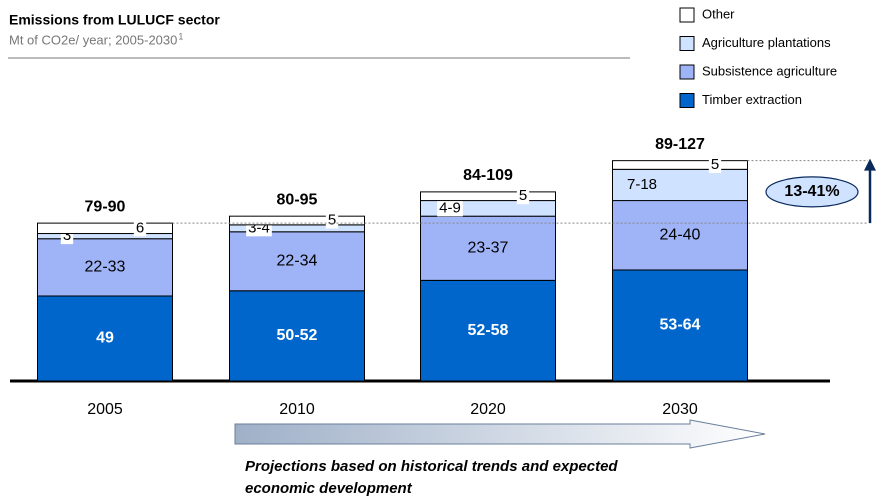 Image resolution: width=884 pixels, height=503 pixels. I want to click on annotation: 13-41%, so click(811, 191).